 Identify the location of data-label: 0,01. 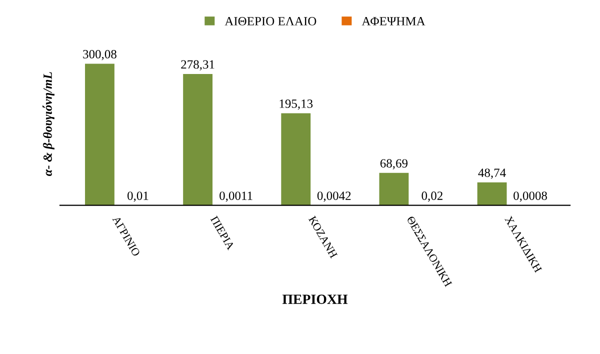
(138, 197).